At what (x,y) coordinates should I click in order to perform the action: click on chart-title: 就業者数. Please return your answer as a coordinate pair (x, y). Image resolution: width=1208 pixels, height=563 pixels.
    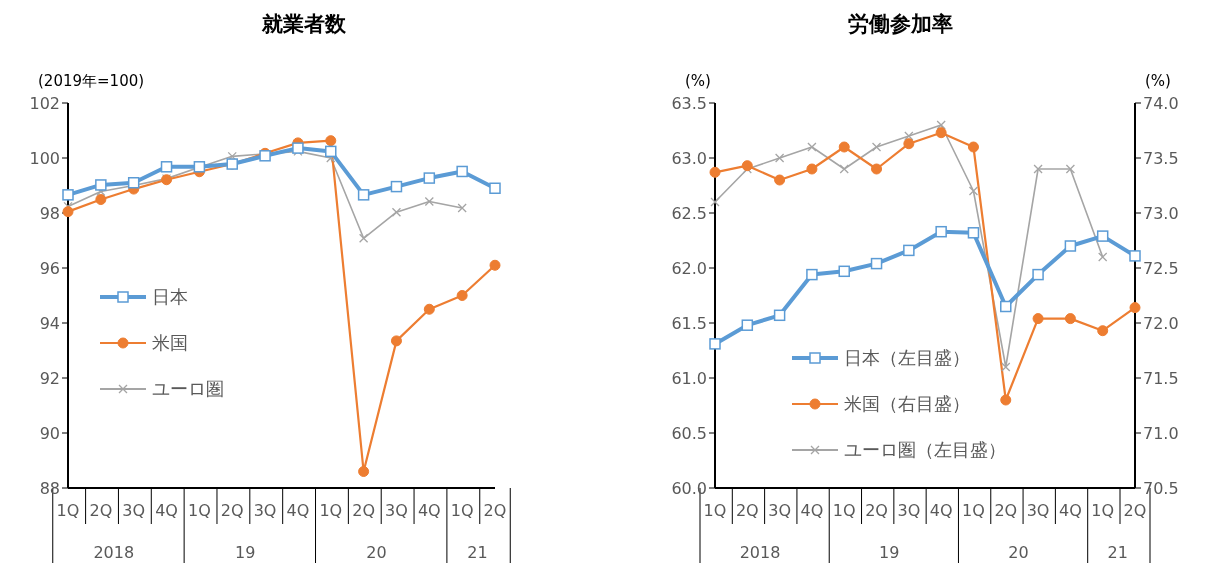
    Looking at the image, I should click on (304, 24).